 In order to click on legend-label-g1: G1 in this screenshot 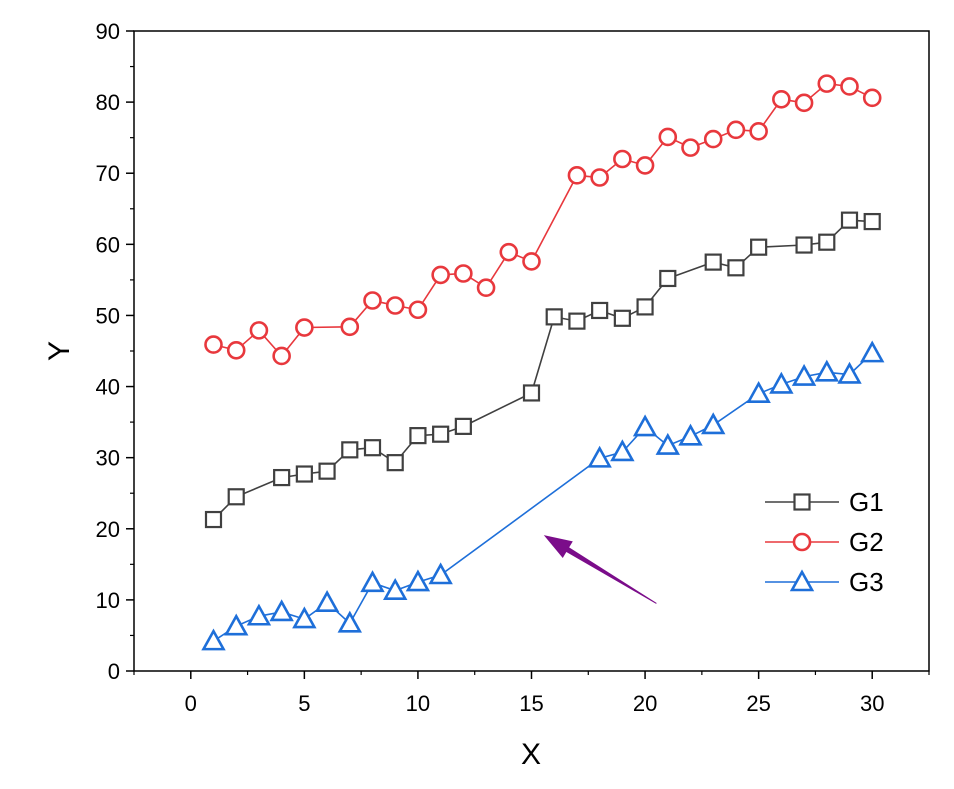, I will do `click(866, 502)`.